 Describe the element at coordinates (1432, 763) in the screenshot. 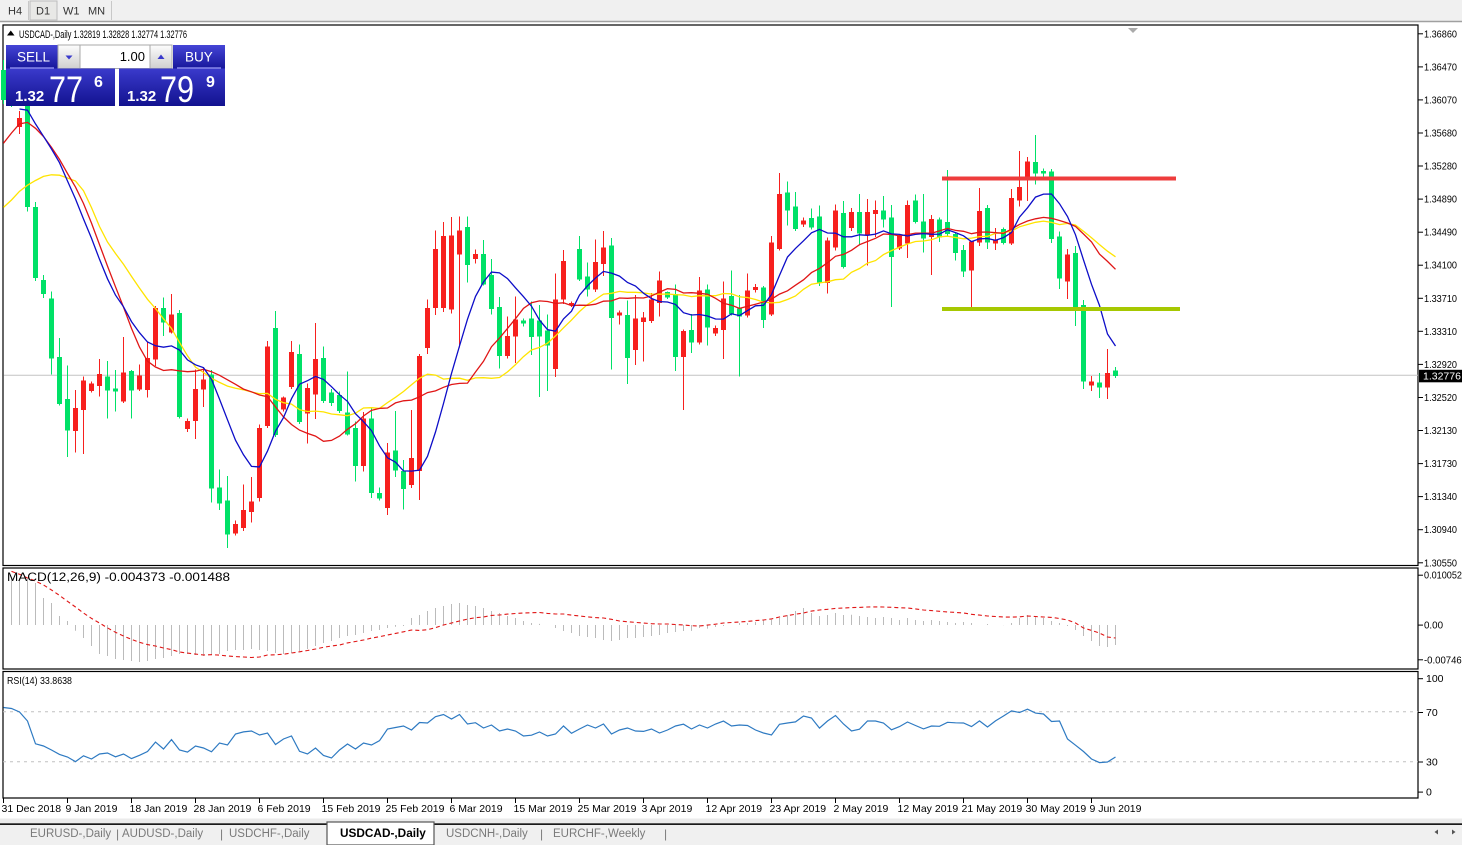

I see `svg-text: 30` at that location.